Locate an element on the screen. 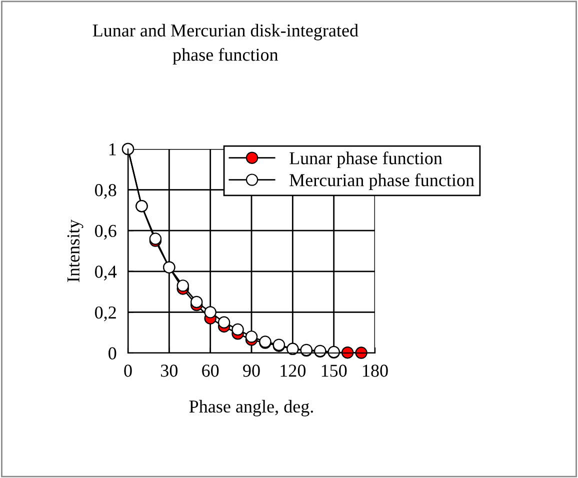 This screenshot has width=578, height=478. y-axis-title: Intensity is located at coordinates (75, 250).